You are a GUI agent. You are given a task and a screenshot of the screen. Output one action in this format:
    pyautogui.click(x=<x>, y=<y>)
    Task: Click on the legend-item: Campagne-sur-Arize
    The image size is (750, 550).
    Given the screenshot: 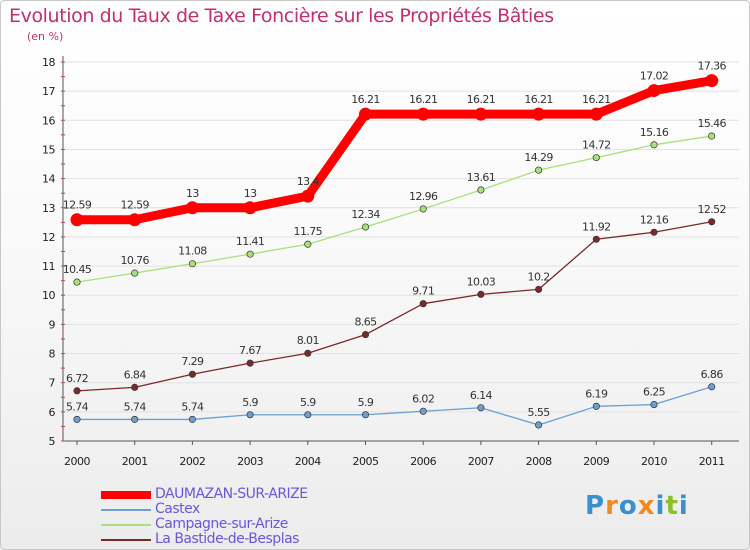 What is the action you would take?
    pyautogui.click(x=204, y=524)
    